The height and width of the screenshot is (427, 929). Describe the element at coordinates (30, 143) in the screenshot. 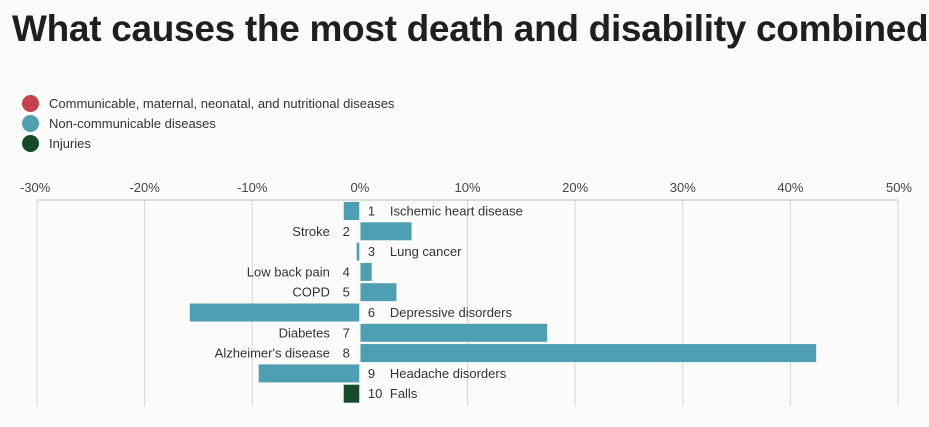

I see `legend-swatch-injuries` at that location.